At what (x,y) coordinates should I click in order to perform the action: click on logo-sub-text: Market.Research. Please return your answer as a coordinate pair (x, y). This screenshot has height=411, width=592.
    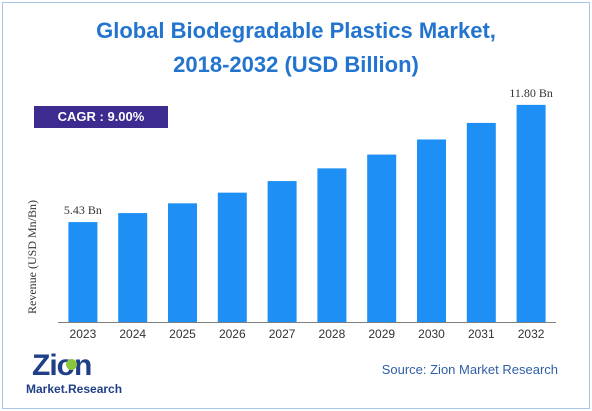
    Looking at the image, I should click on (74, 389).